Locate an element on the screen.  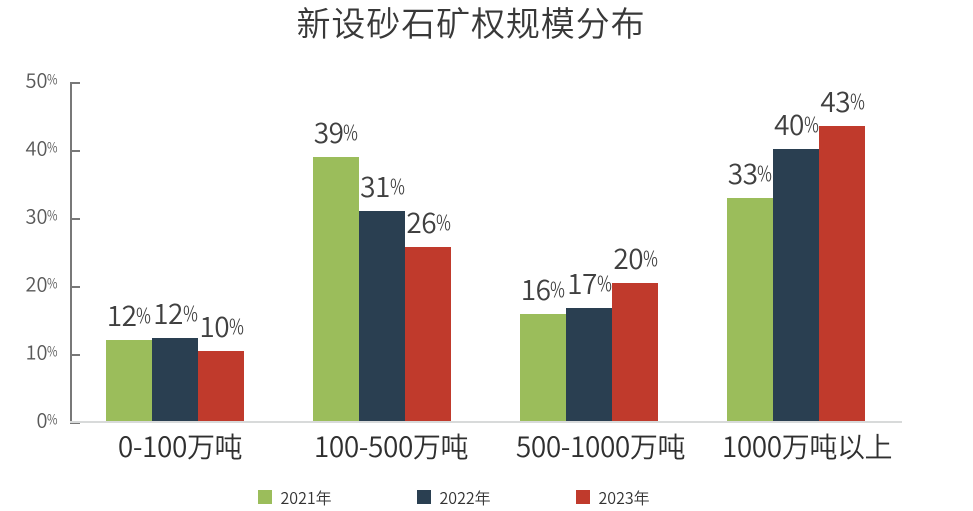
bar-value-label: 43% is located at coordinates (842, 101).